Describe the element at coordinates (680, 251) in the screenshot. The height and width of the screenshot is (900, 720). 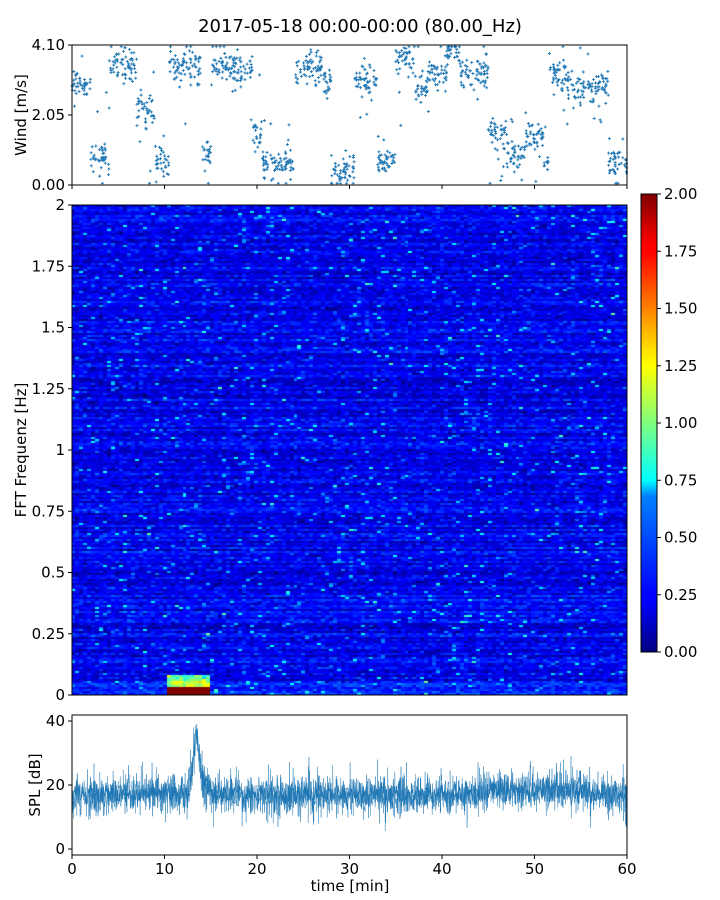
I see `colorbar-tick-label: 1.75` at that location.